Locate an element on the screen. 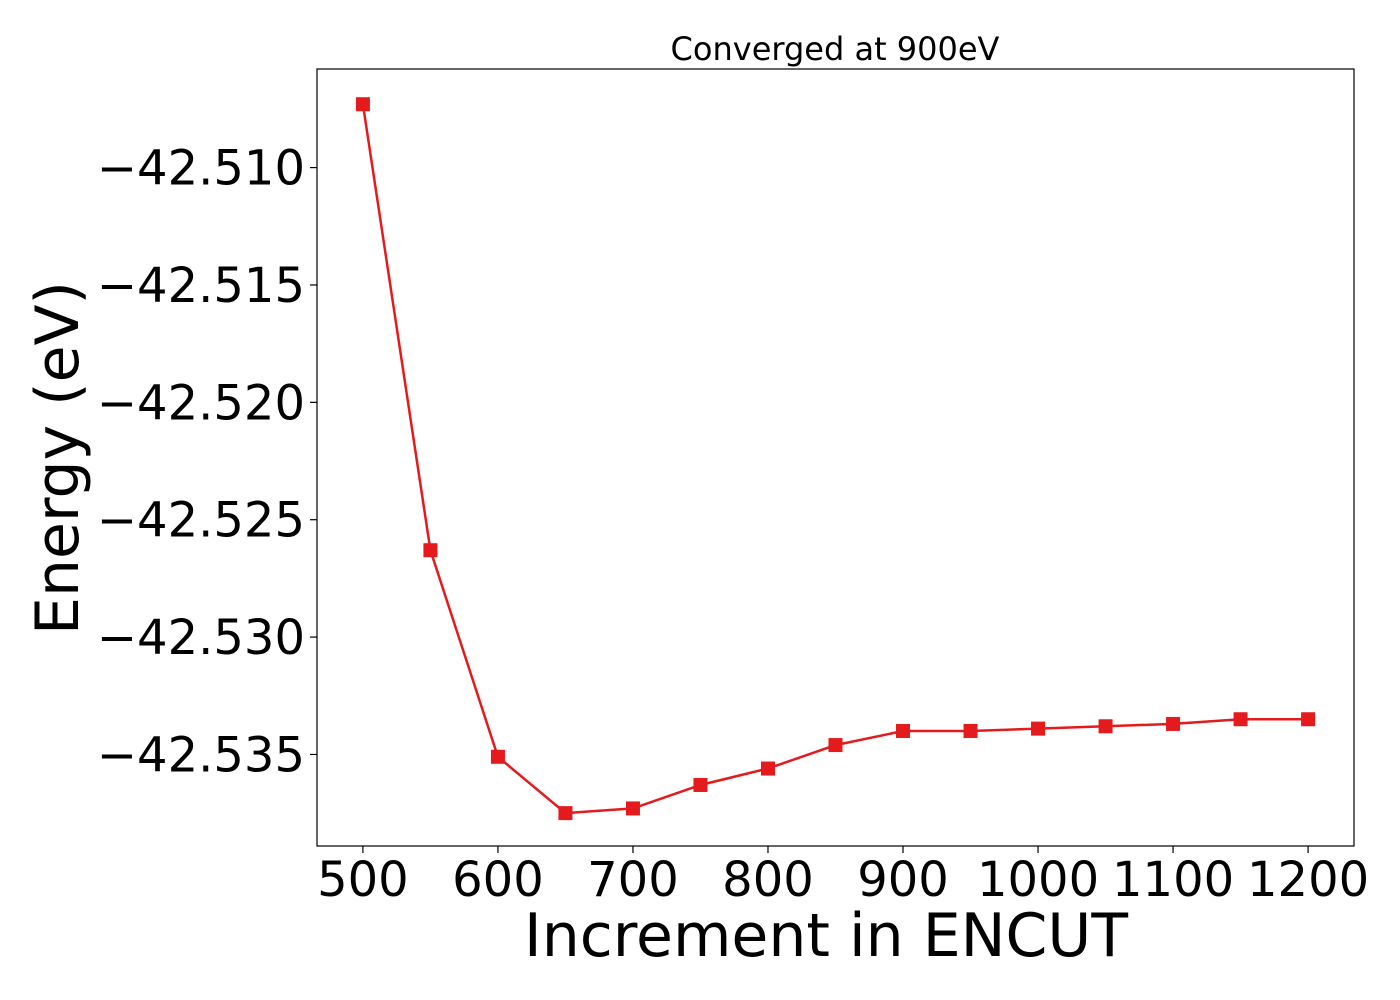 The height and width of the screenshot is (1000, 1400). x-tick-label: 800 is located at coordinates (768, 880).